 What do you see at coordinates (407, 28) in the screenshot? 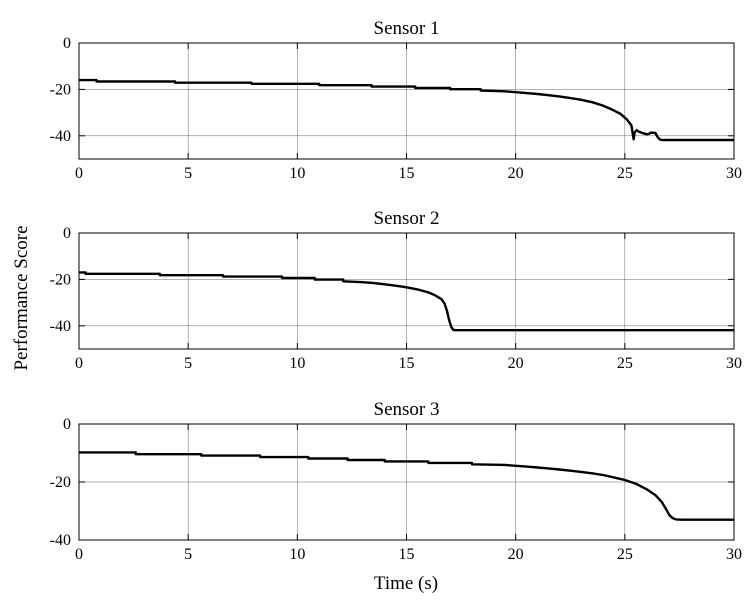
I see `subplot-title: Sensor 1` at bounding box center [407, 28].